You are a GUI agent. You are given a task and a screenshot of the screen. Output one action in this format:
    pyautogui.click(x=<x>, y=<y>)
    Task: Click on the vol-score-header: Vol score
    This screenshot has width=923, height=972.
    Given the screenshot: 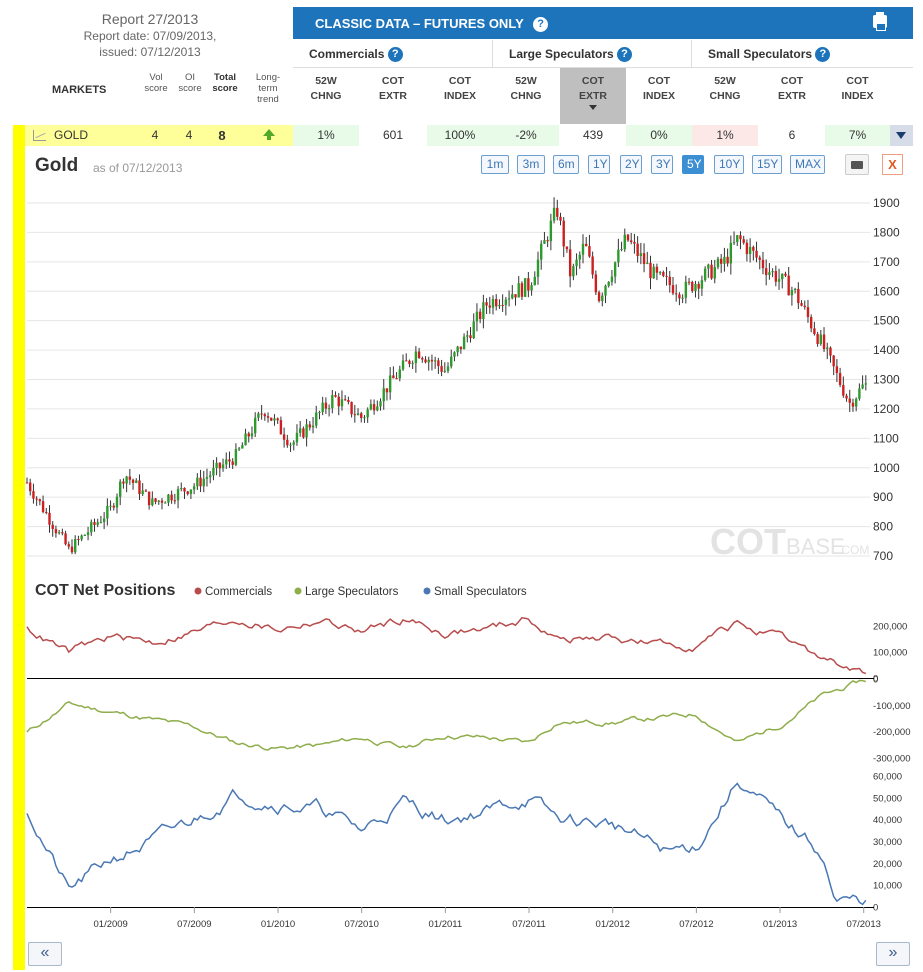 What is the action you would take?
    pyautogui.click(x=156, y=83)
    